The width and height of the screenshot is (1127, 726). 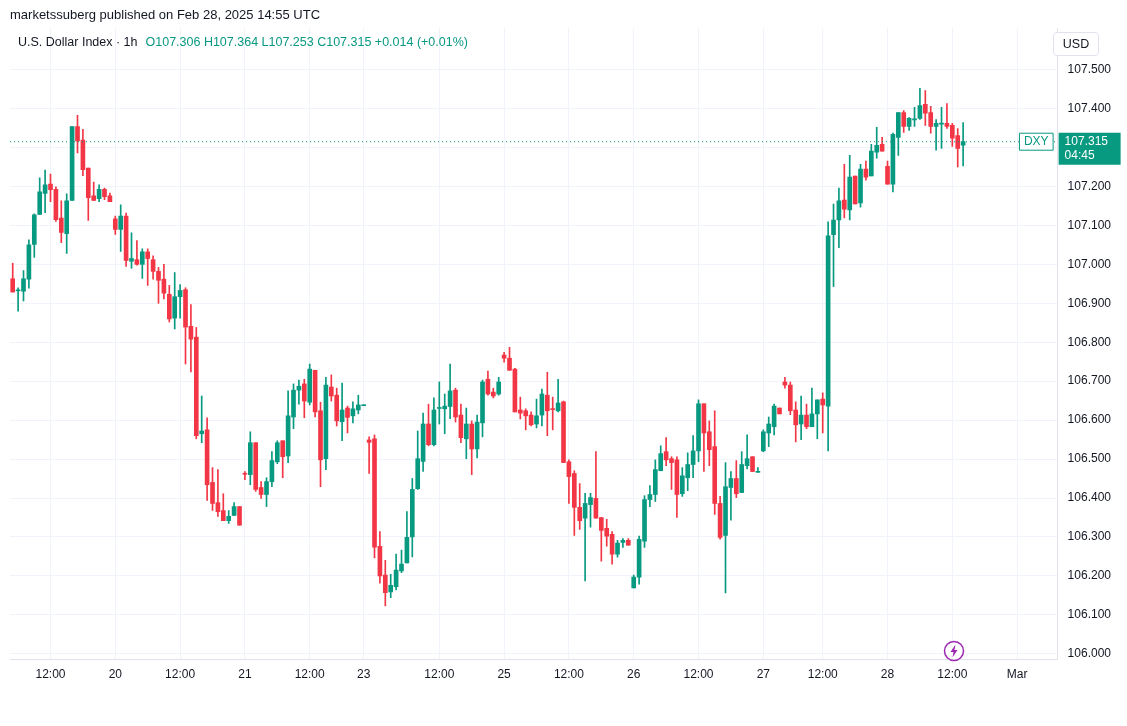 What do you see at coordinates (1086, 141) in the screenshot?
I see `text: 107.315` at bounding box center [1086, 141].